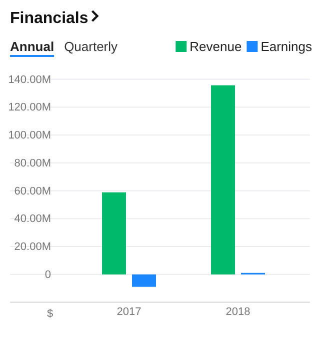 The width and height of the screenshot is (332, 344). Describe the element at coordinates (47, 274) in the screenshot. I see `y-tick-label: 0` at that location.